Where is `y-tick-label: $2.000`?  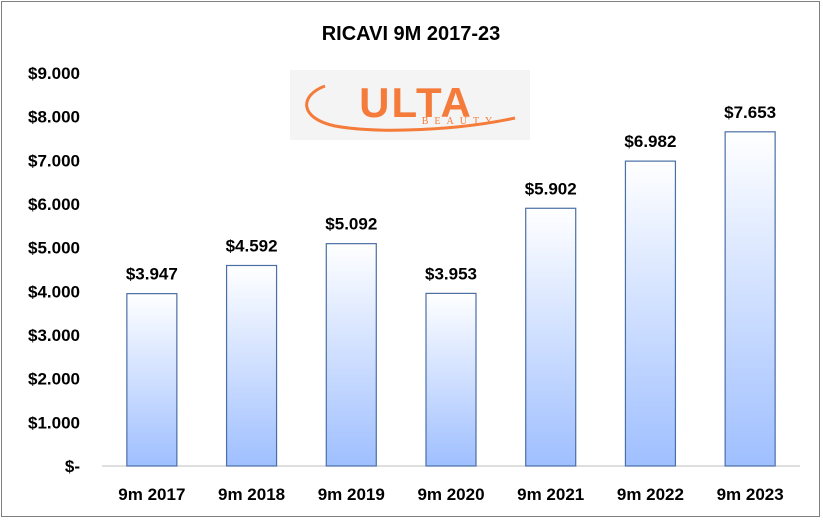 y-tick-label: $2.000 is located at coordinates (54, 379).